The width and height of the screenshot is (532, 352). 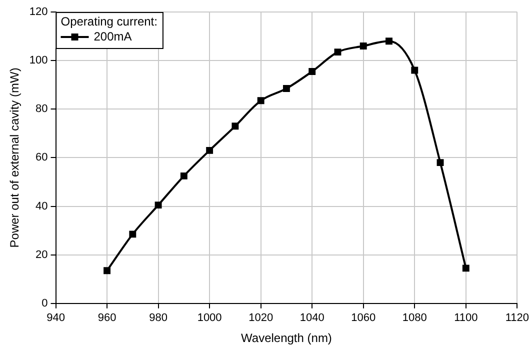 What do you see at coordinates (113, 36) in the screenshot?
I see `legend-label: 200mA` at bounding box center [113, 36].